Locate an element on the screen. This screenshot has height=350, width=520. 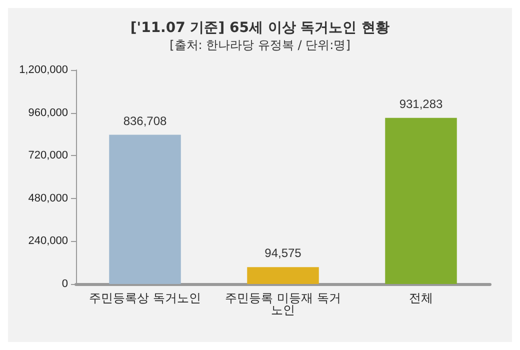
y-tick-label: 0 is located at coordinates (65, 284).